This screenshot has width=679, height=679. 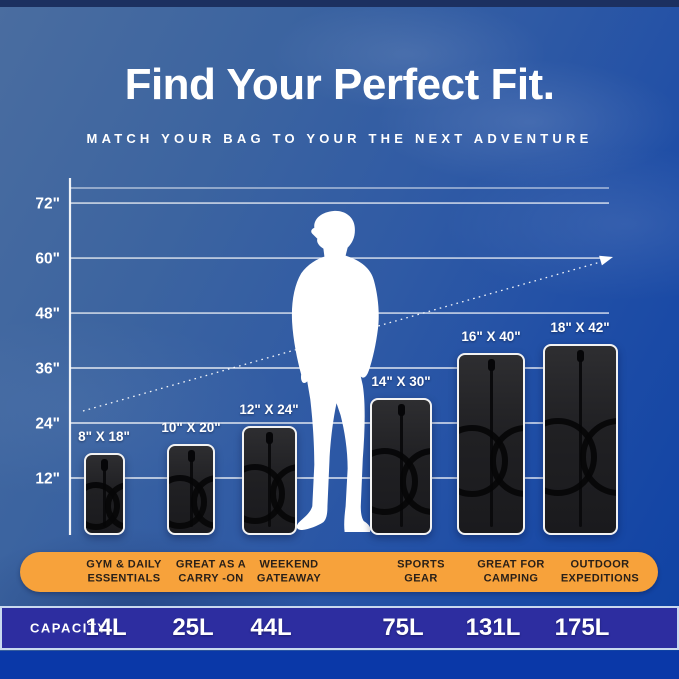 What do you see at coordinates (511, 572) in the screenshot?
I see `use-case-label: GREAT FOR CAMPING` at bounding box center [511, 572].